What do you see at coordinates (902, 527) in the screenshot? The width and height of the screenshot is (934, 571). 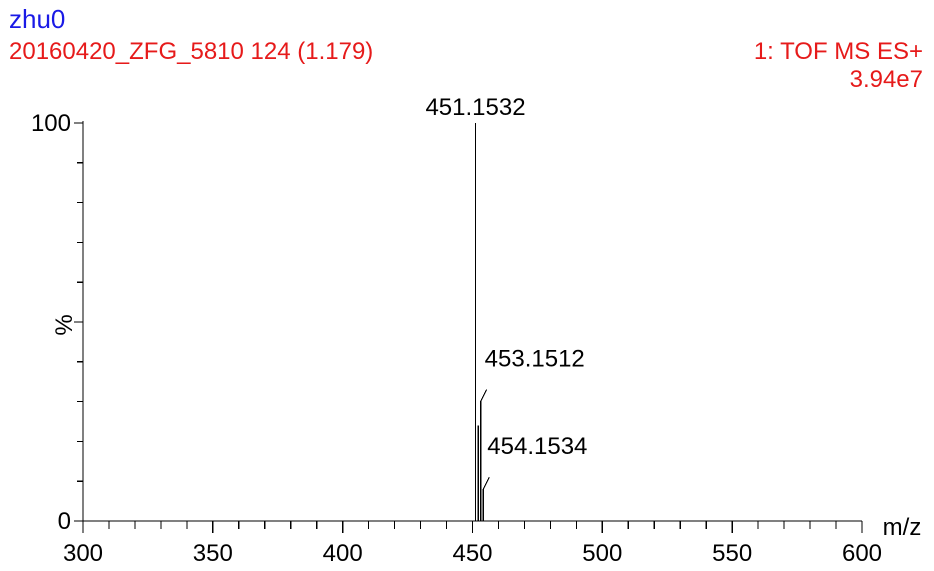 I see `x-axis-label: m/z` at bounding box center [902, 527].